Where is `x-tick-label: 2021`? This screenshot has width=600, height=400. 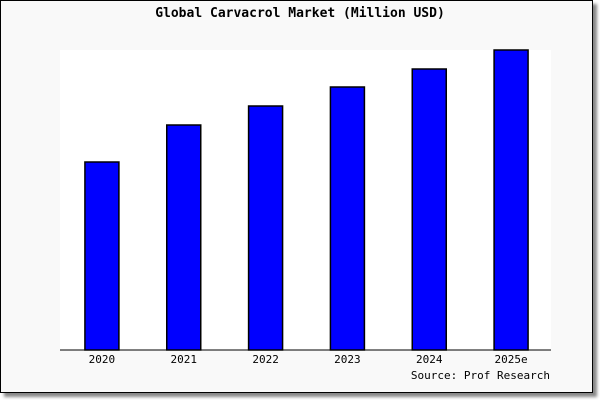
x-tick-label: 2021 is located at coordinates (184, 359).